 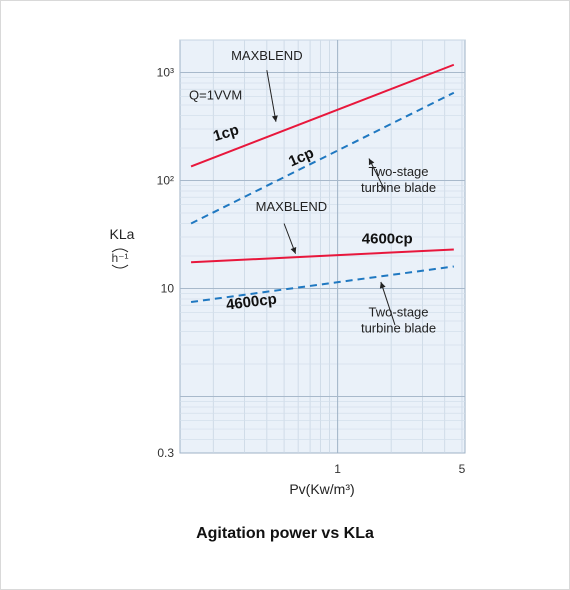 I want to click on x-tick-label: 5, so click(x=462, y=469).